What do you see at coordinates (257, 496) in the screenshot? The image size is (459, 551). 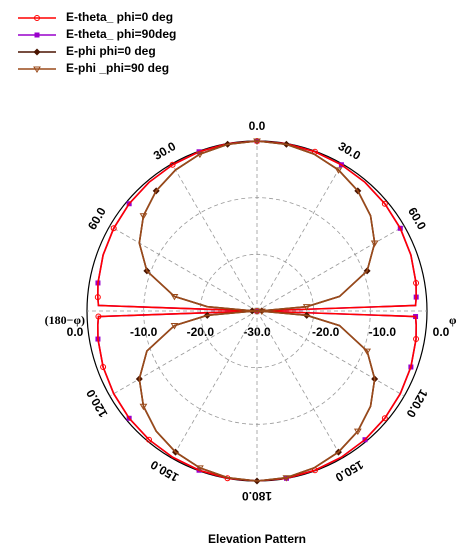 I see `angle-tick-label: 180.0` at bounding box center [257, 496].